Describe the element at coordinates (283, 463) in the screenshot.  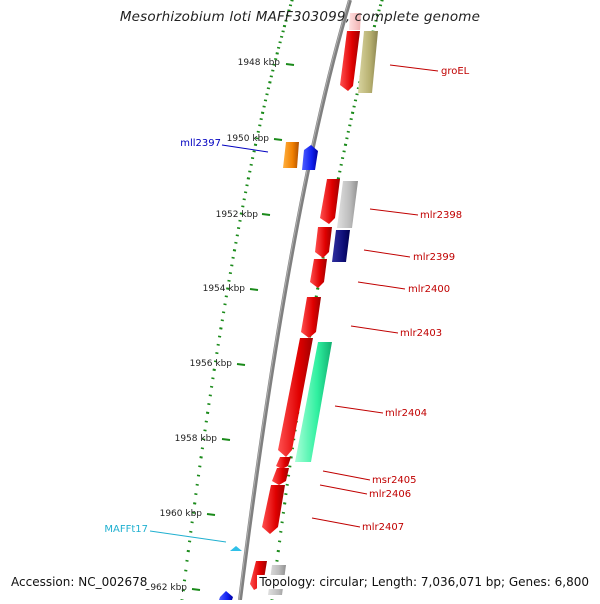
I see `gene-feature-msr2405` at that location.